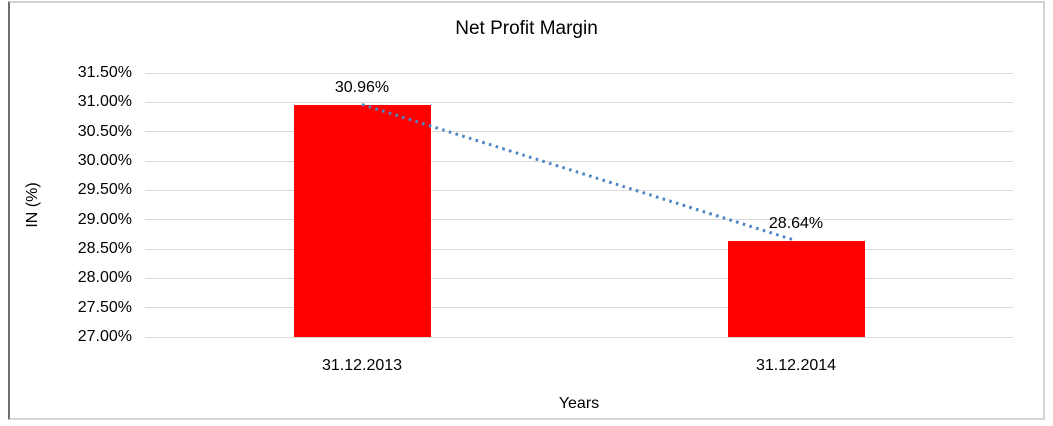 The height and width of the screenshot is (426, 1053). What do you see at coordinates (796, 288) in the screenshot?
I see `bar-31.12.2014` at bounding box center [796, 288].